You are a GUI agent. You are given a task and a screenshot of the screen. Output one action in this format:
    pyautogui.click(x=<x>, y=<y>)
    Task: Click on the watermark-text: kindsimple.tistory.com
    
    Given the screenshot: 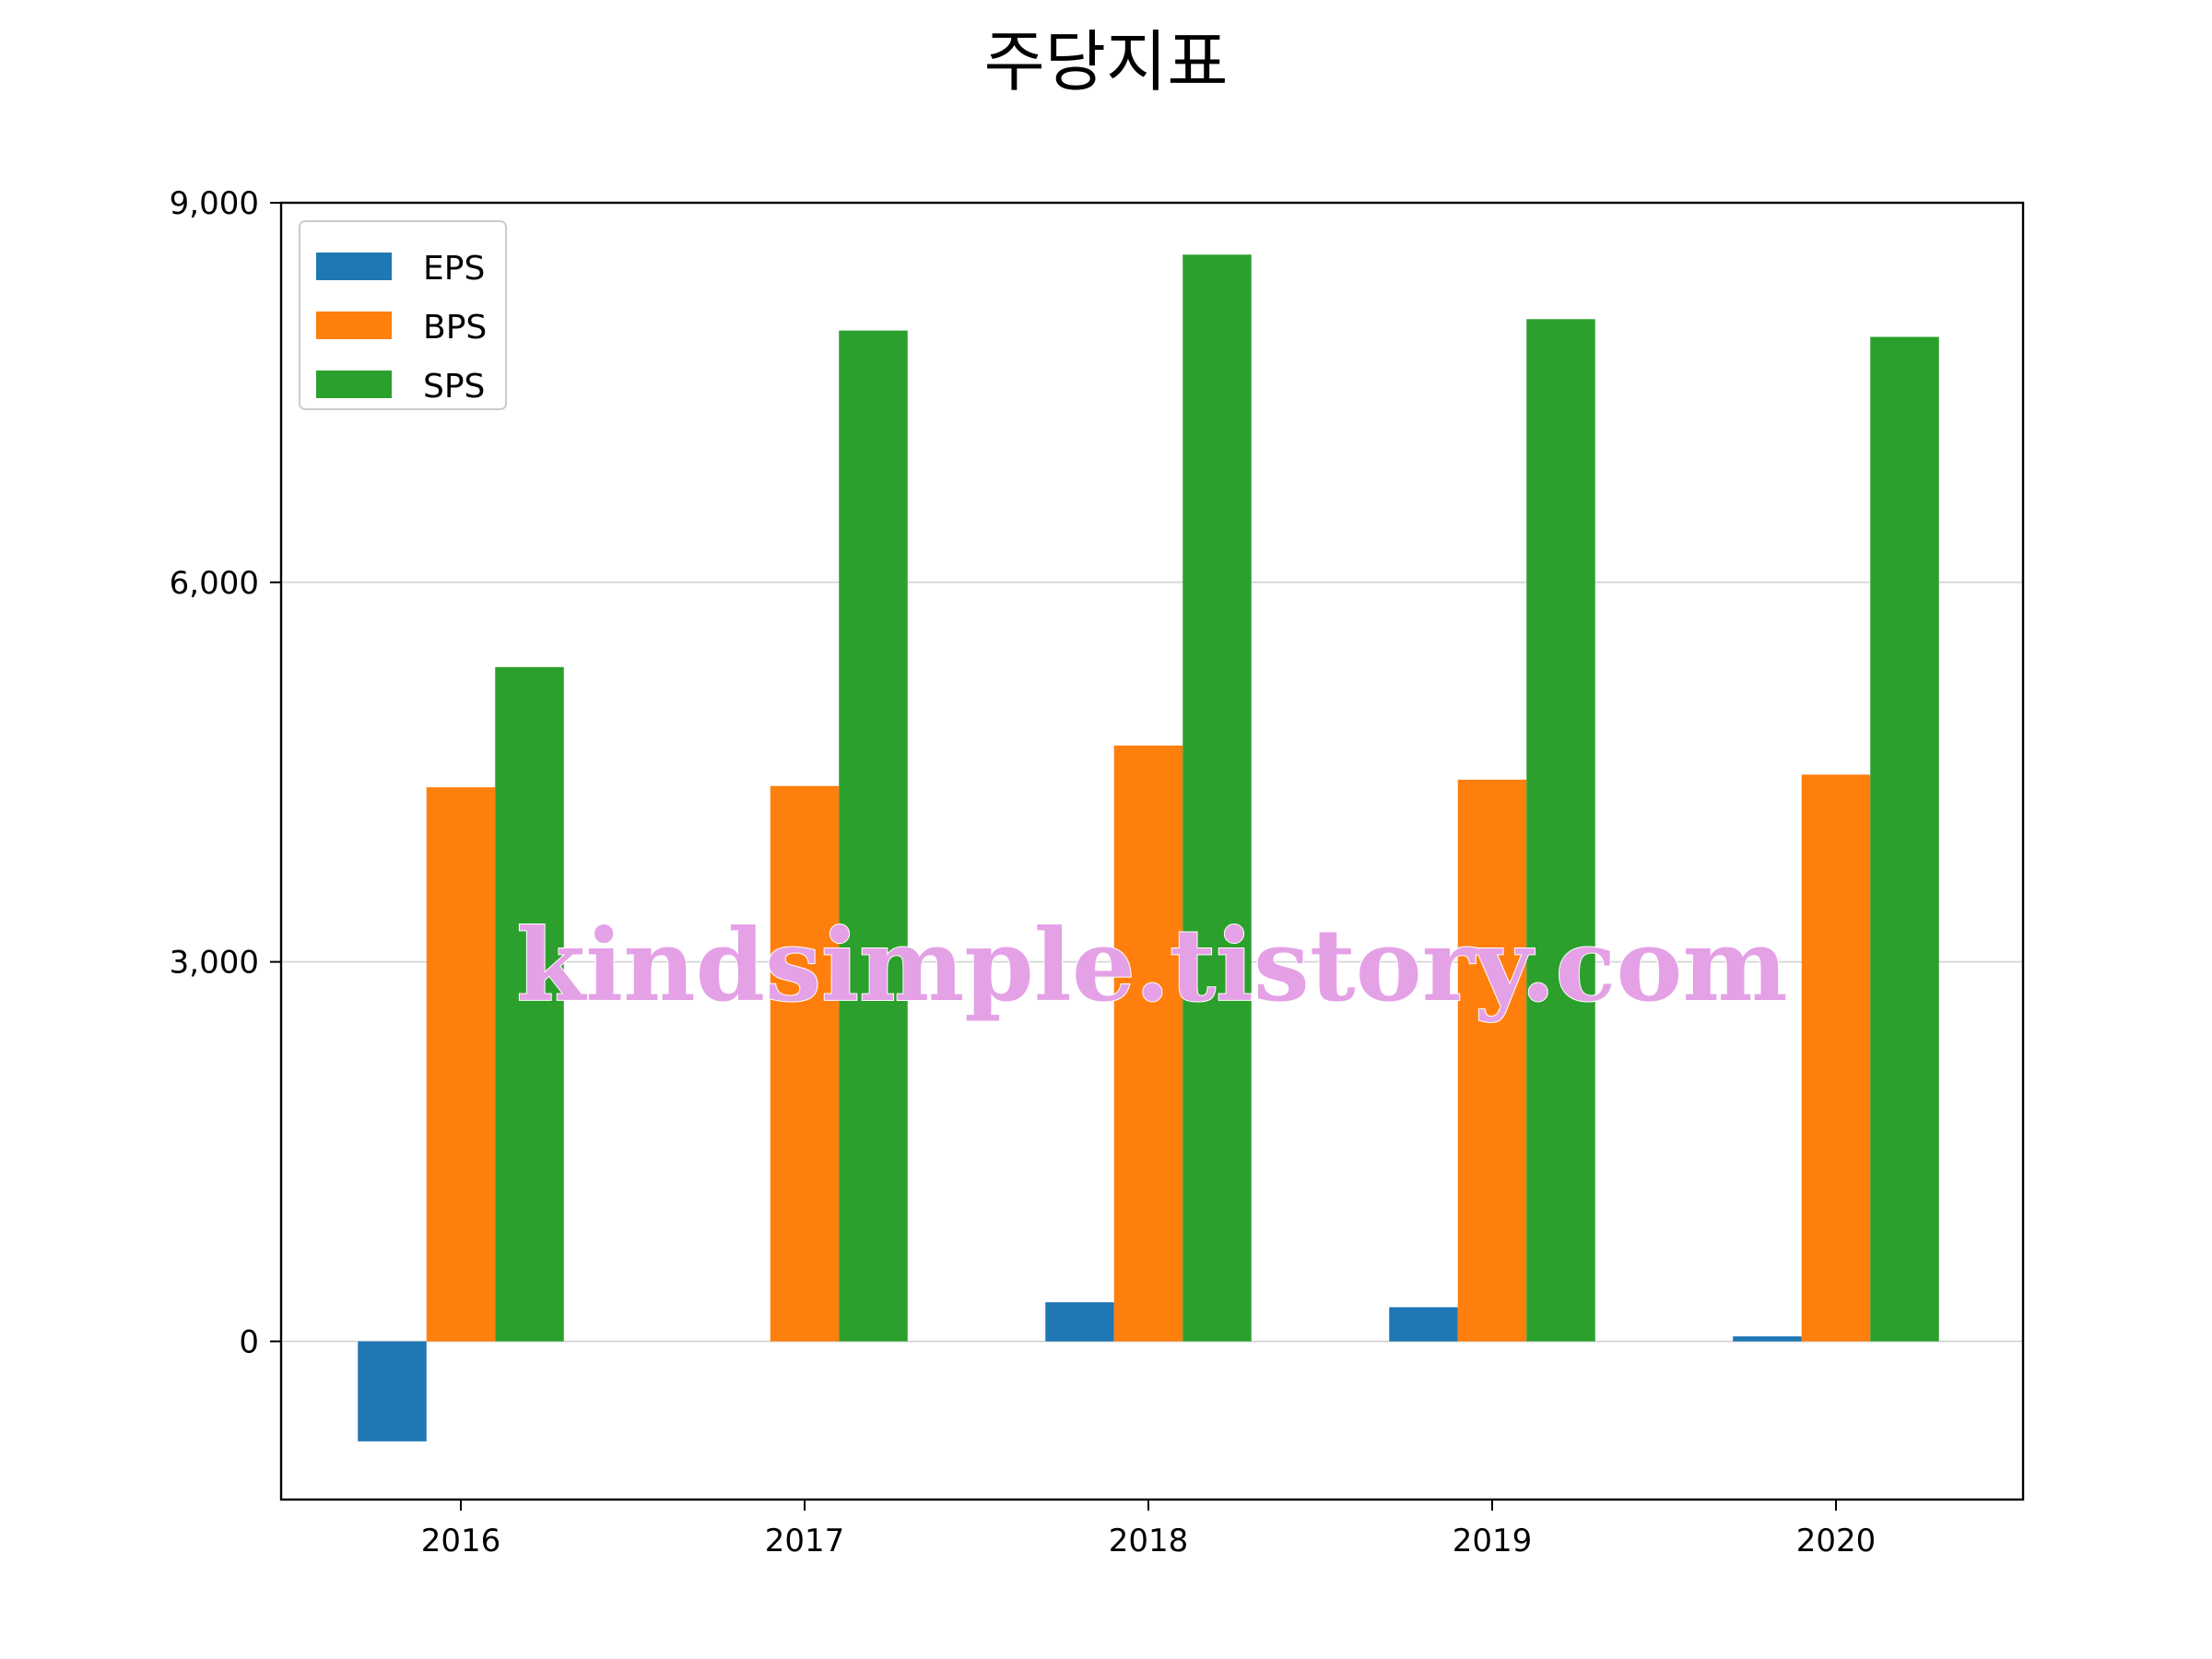 What is the action you would take?
    pyautogui.click(x=1151, y=966)
    